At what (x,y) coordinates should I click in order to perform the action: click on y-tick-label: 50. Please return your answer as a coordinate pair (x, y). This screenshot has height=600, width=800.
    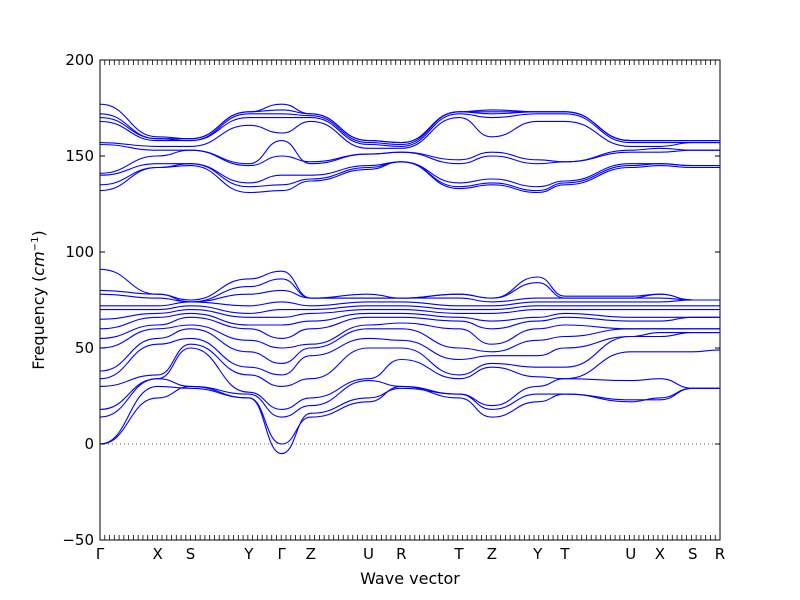
    Looking at the image, I should click on (84, 348).